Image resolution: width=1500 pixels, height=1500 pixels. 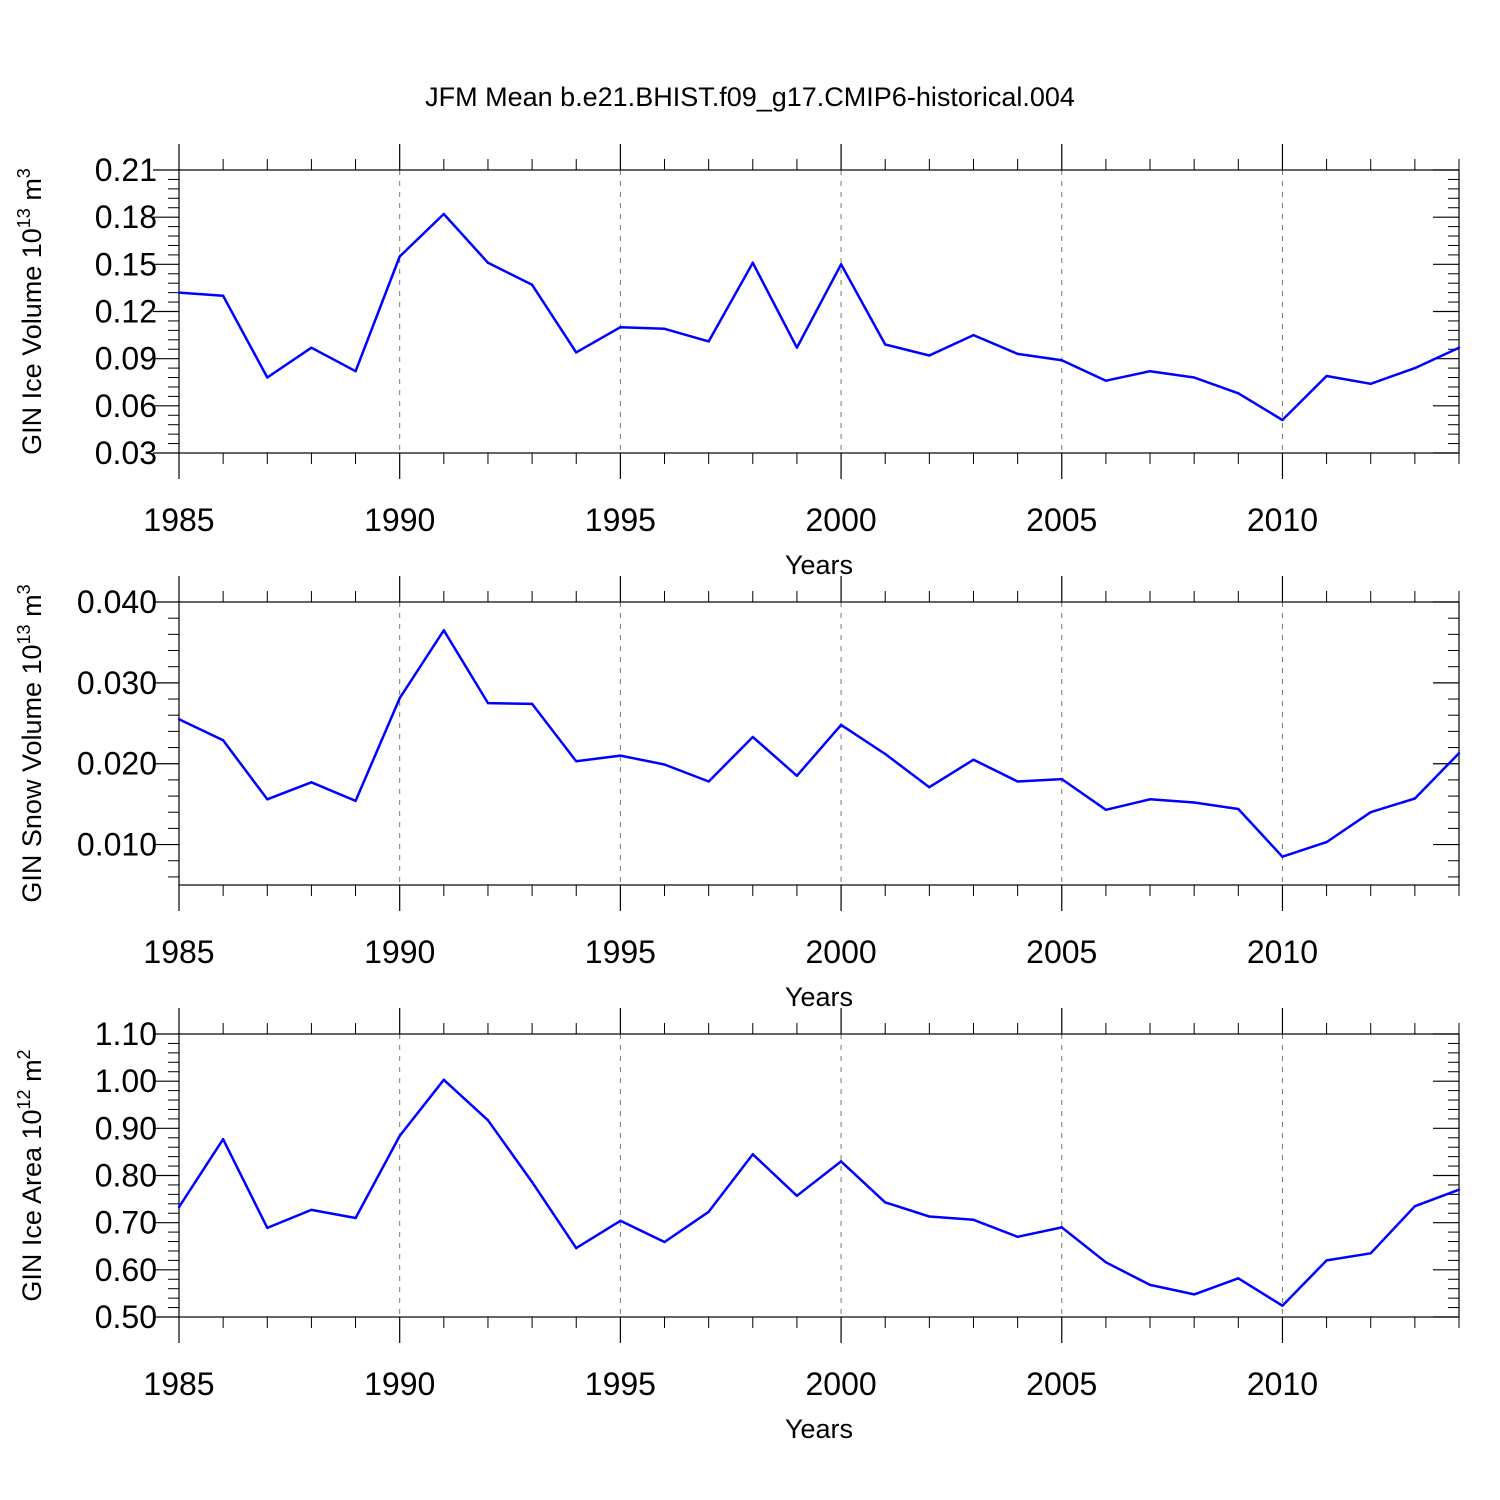 What do you see at coordinates (32, 341) in the screenshot?
I see `y-axis-label-main: GIN Ice Volume 10` at bounding box center [32, 341].